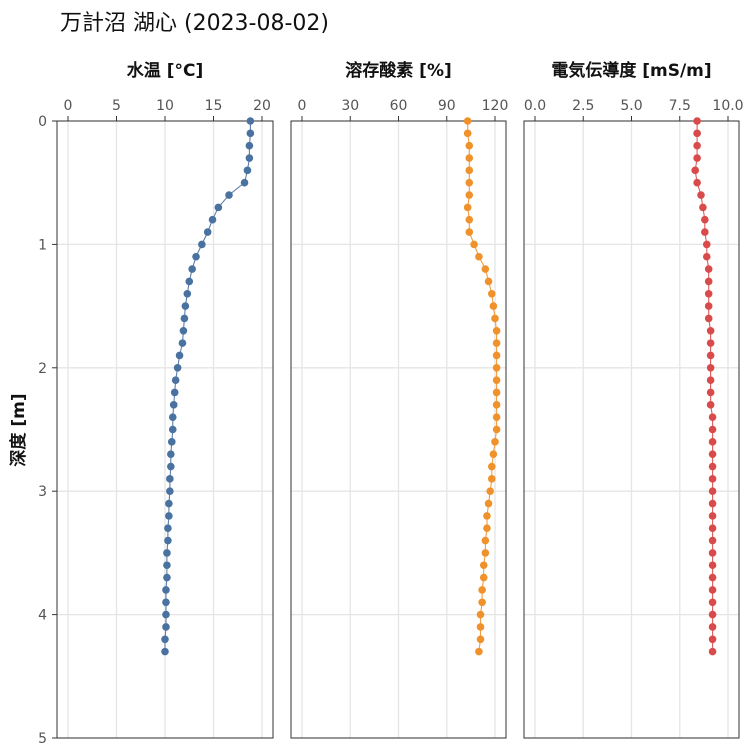 The image size is (750, 750). What do you see at coordinates (42, 122) in the screenshot?
I see `y-tick-label: 0` at bounding box center [42, 122].